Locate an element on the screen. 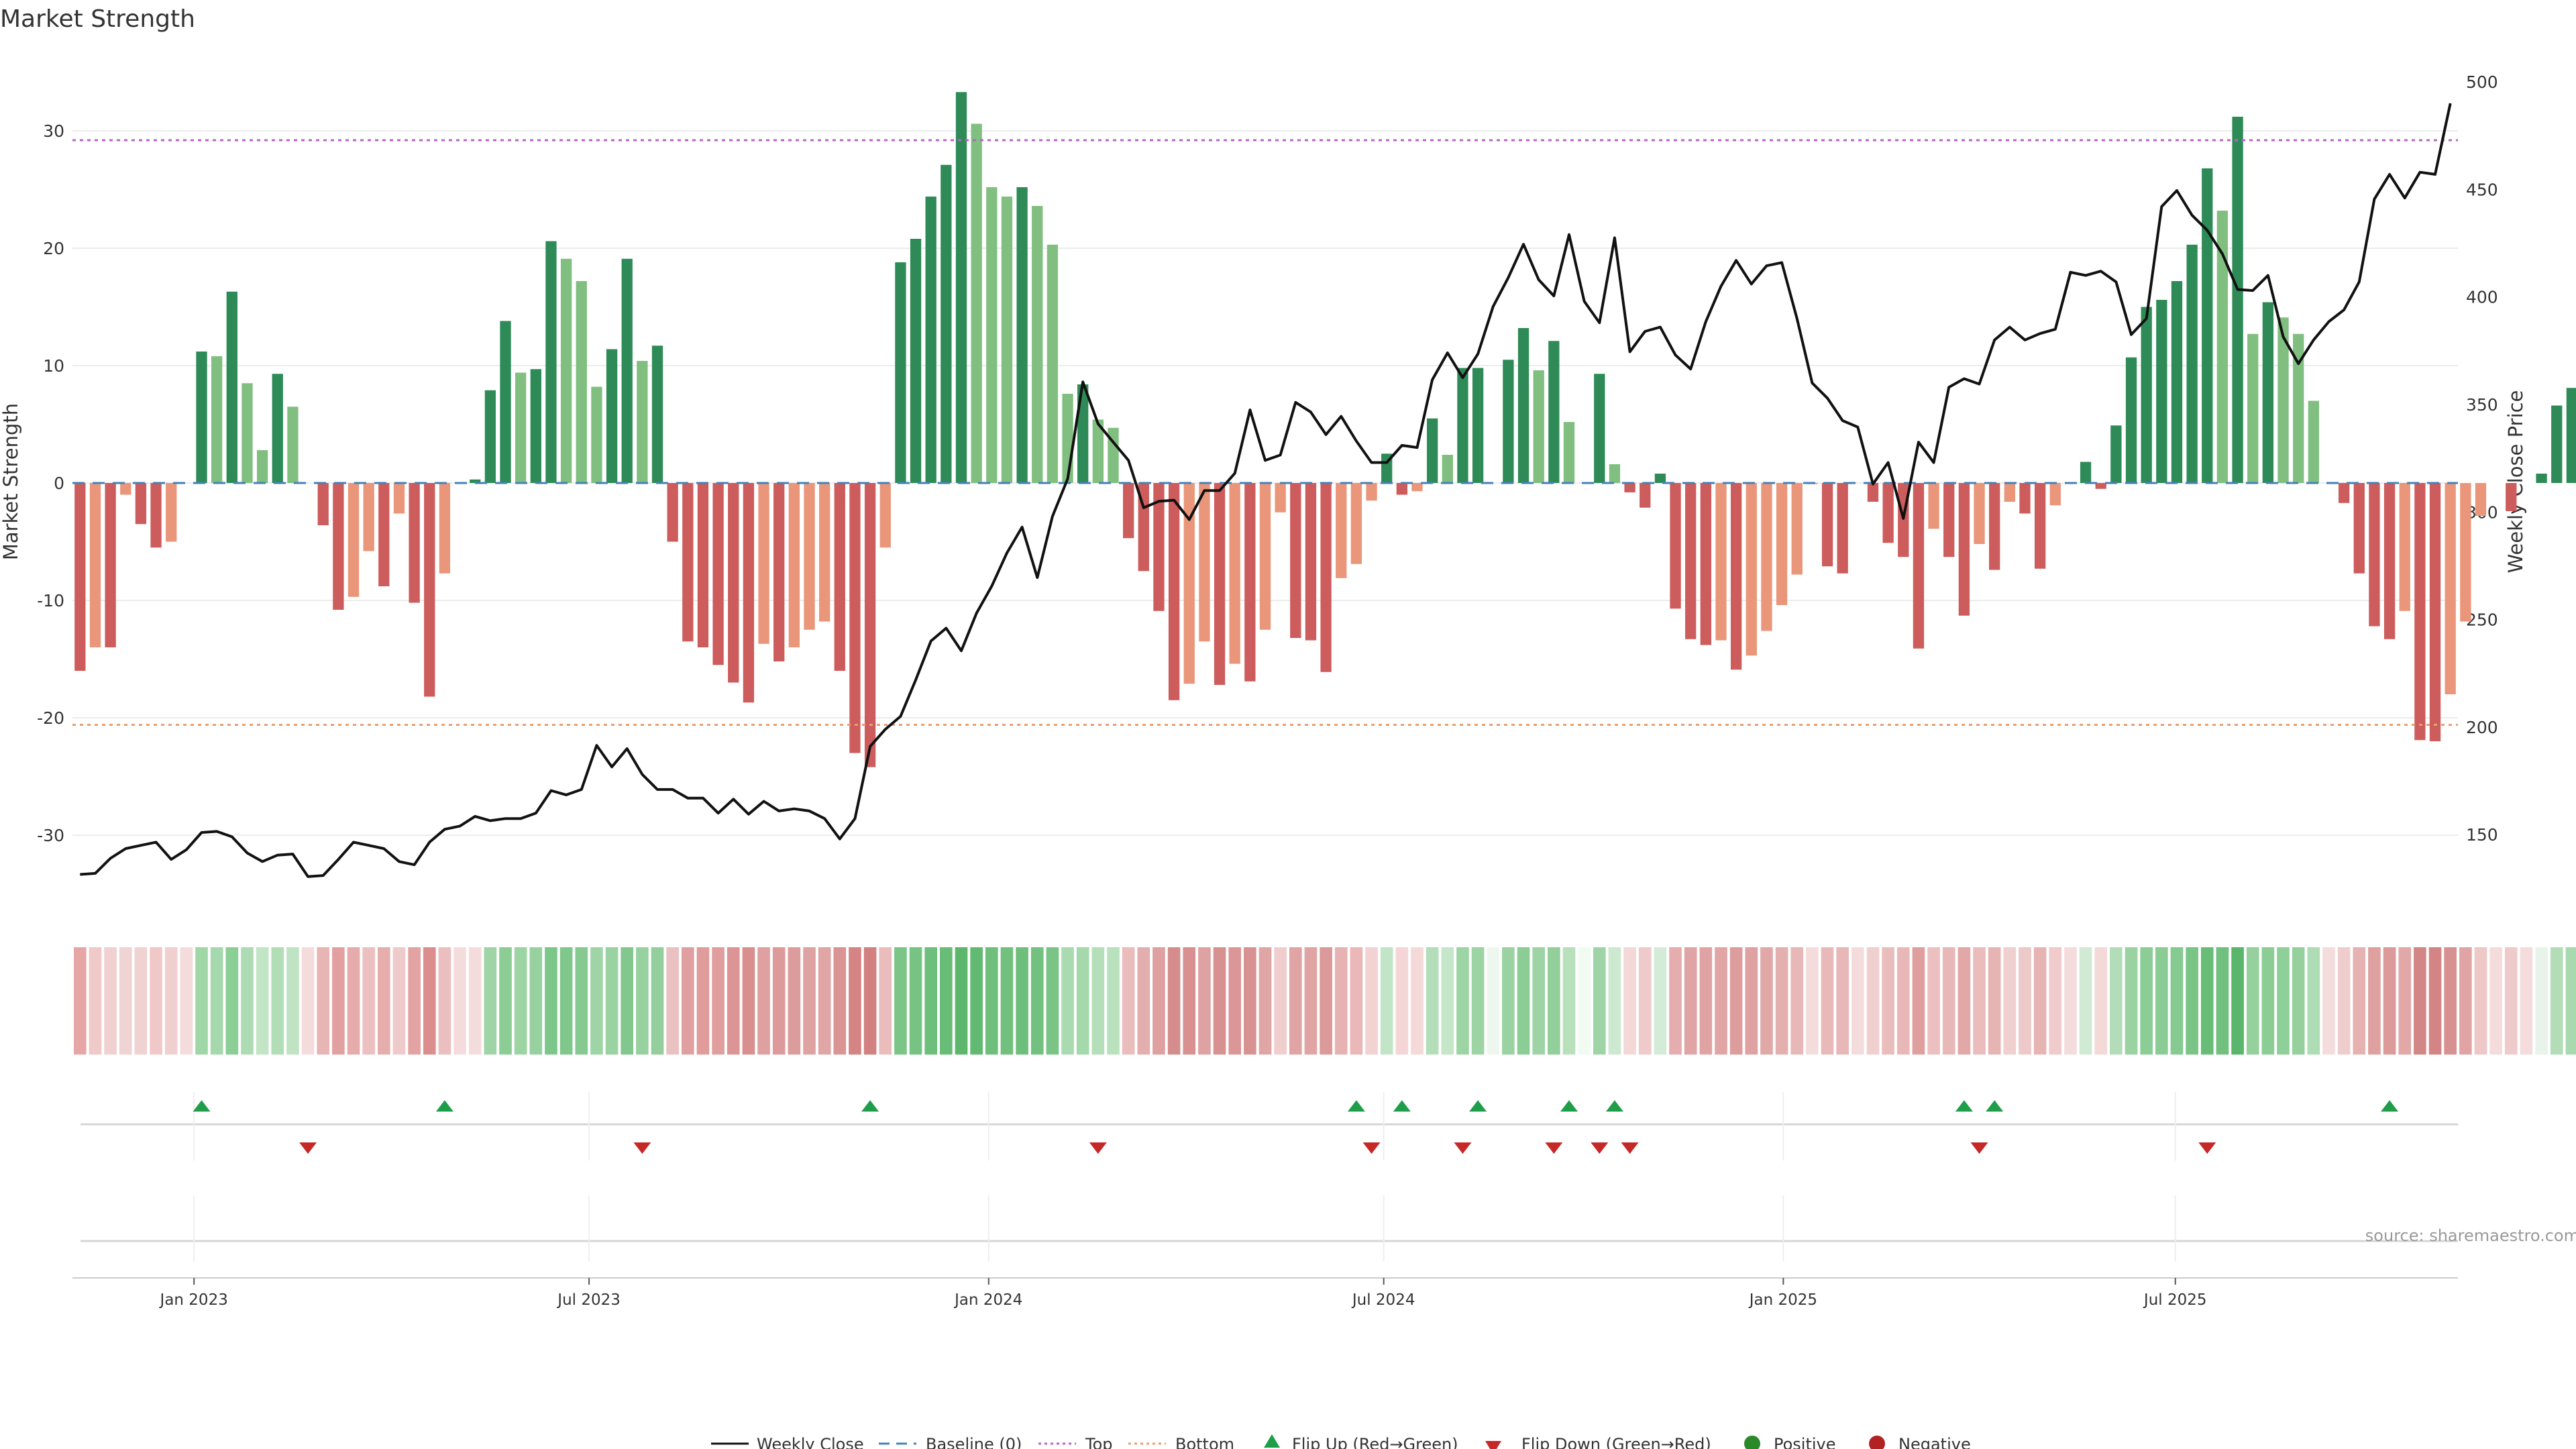  right-tick-label: 350 is located at coordinates (2482, 405).